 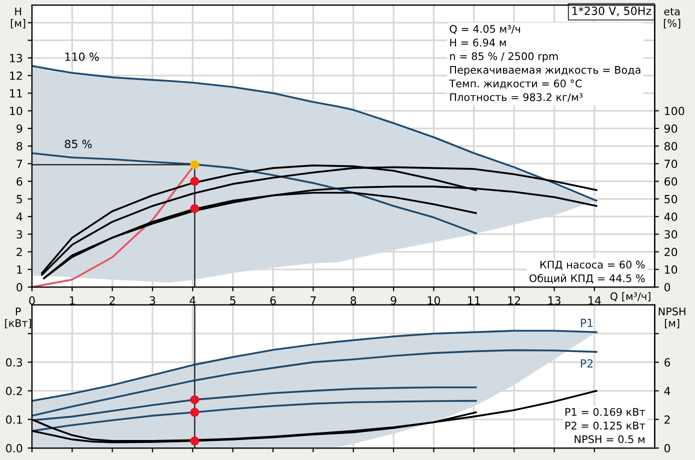 I want to click on y2-tick-label: 60, so click(x=671, y=181).